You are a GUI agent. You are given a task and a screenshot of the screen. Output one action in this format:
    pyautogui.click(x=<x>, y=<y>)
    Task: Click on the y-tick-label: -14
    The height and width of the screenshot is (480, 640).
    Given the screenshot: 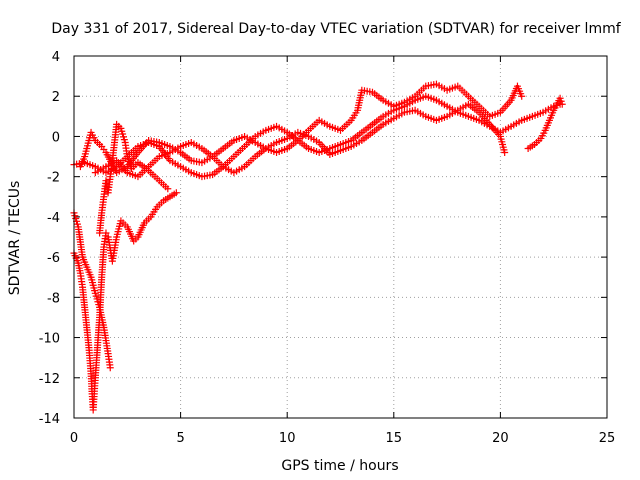 What is the action you would take?
    pyautogui.click(x=49, y=419)
    